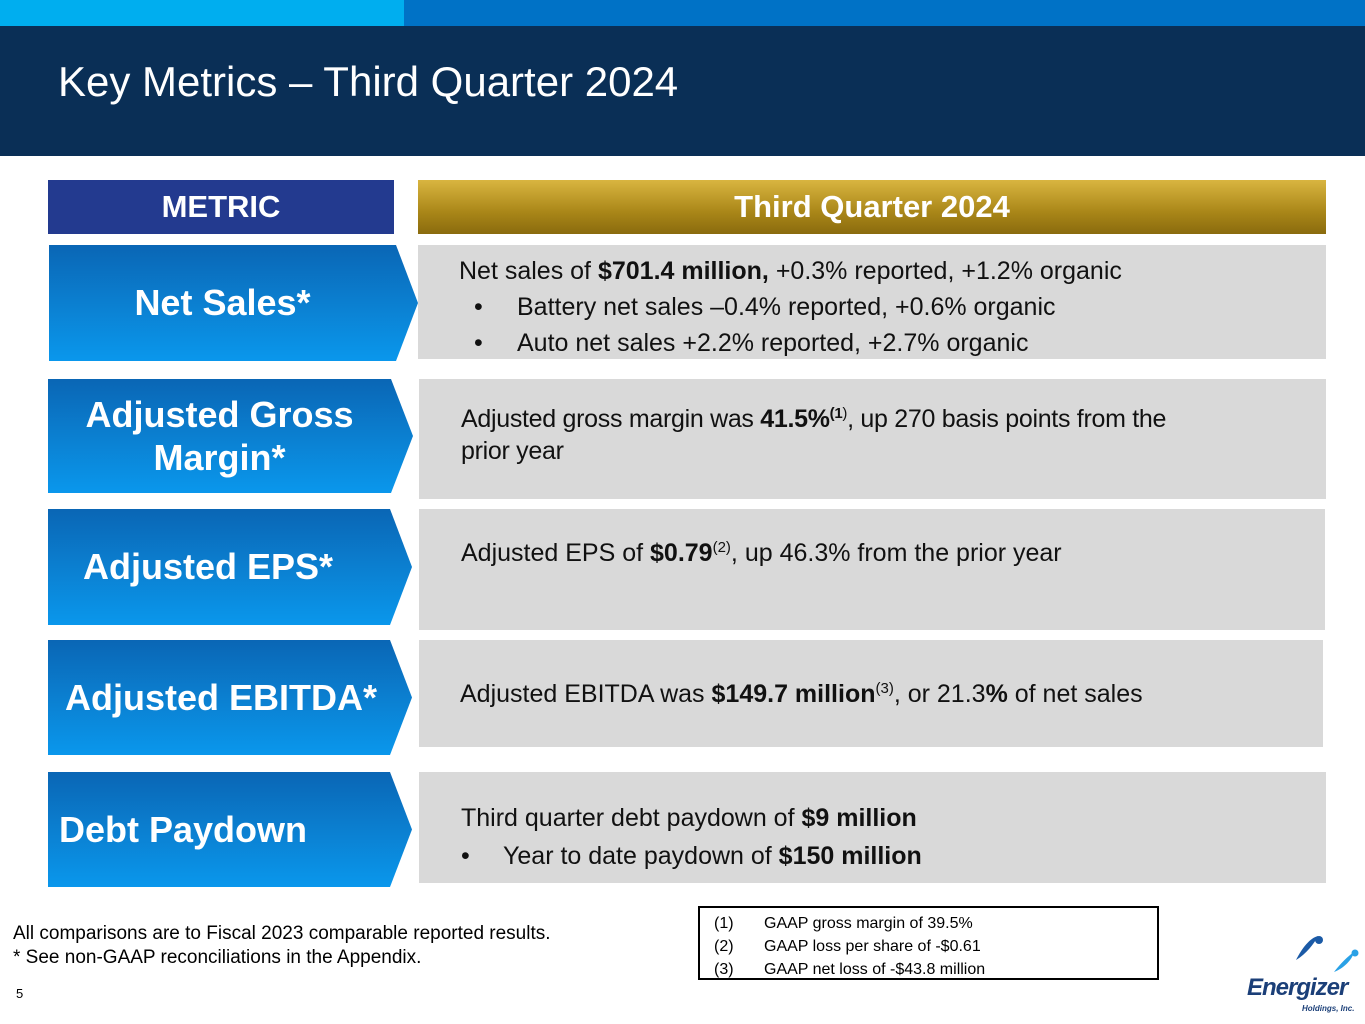 This screenshot has width=1365, height=1024. Describe the element at coordinates (221, 207) in the screenshot. I see `metric-column-header: METRIC` at that location.